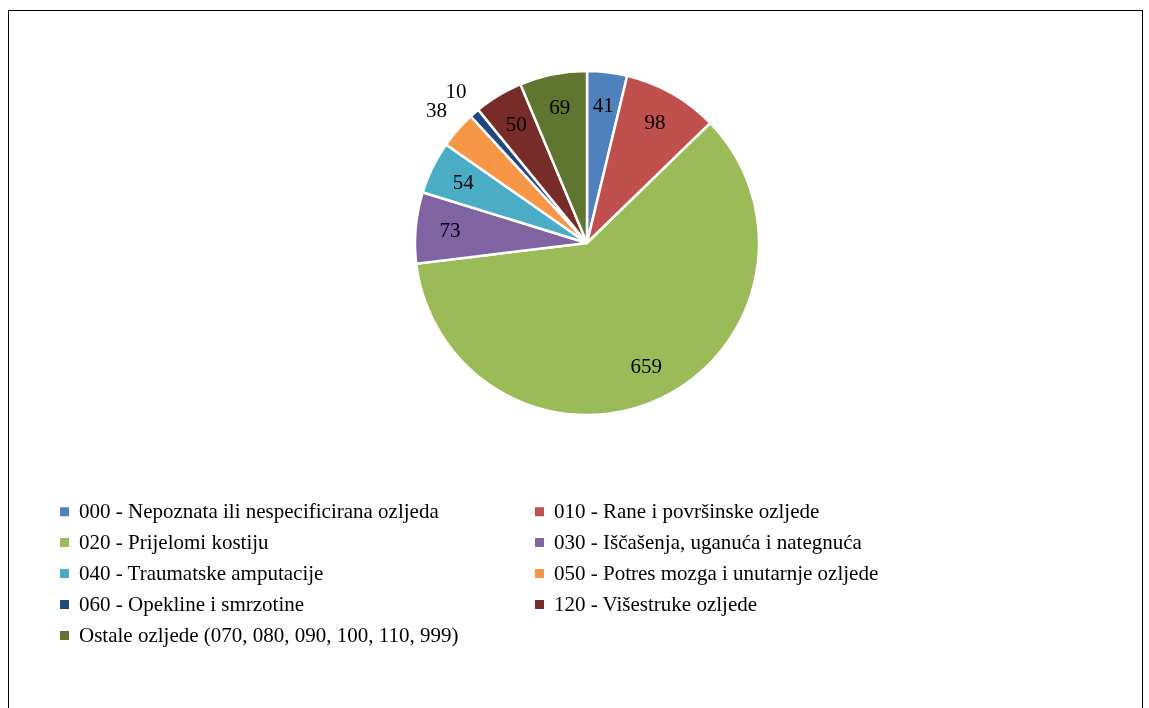 Image resolution: width=1149 pixels, height=708 pixels. What do you see at coordinates (560, 107) in the screenshot?
I see `data-label: 69` at bounding box center [560, 107].